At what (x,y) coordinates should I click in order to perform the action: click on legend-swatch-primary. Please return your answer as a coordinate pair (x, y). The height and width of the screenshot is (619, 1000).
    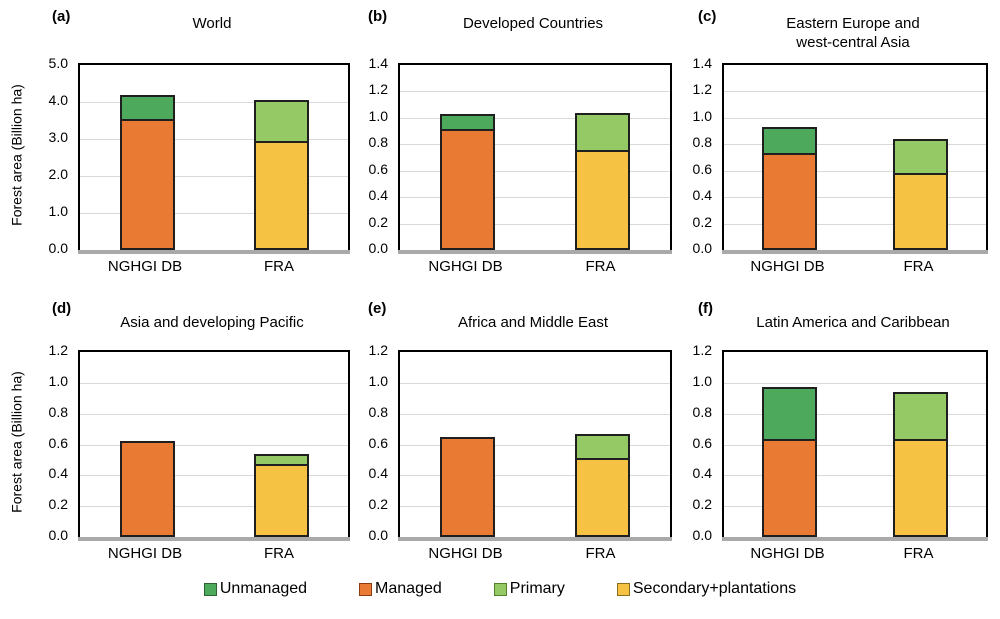
    Looking at the image, I should click on (500, 589).